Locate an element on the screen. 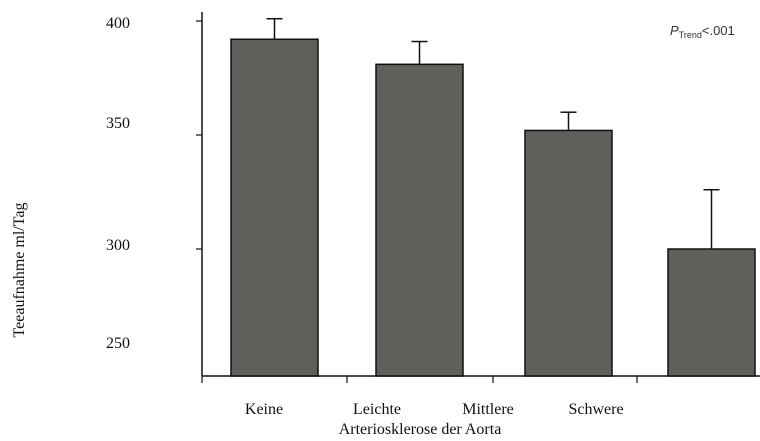 The width and height of the screenshot is (760, 441). p-trend-p: P is located at coordinates (674, 30).